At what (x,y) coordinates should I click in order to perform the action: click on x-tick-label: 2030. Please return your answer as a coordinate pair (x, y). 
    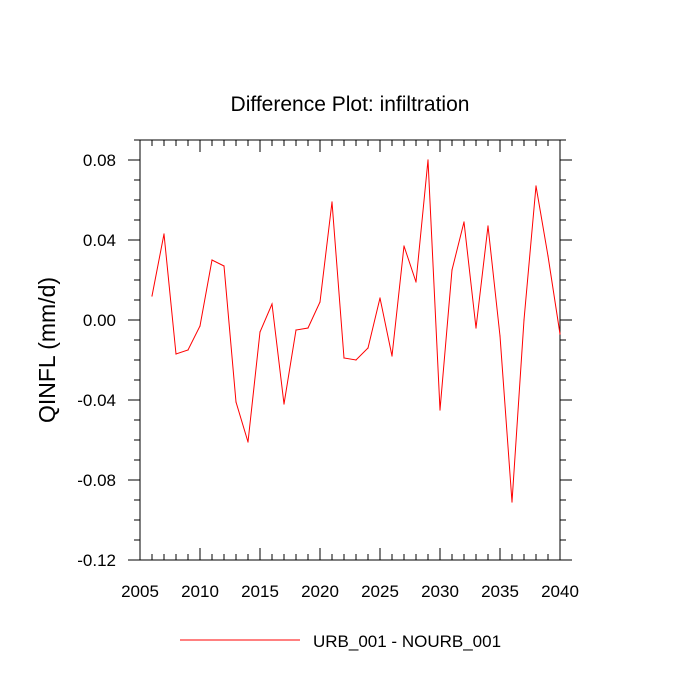
    Looking at the image, I should click on (440, 591).